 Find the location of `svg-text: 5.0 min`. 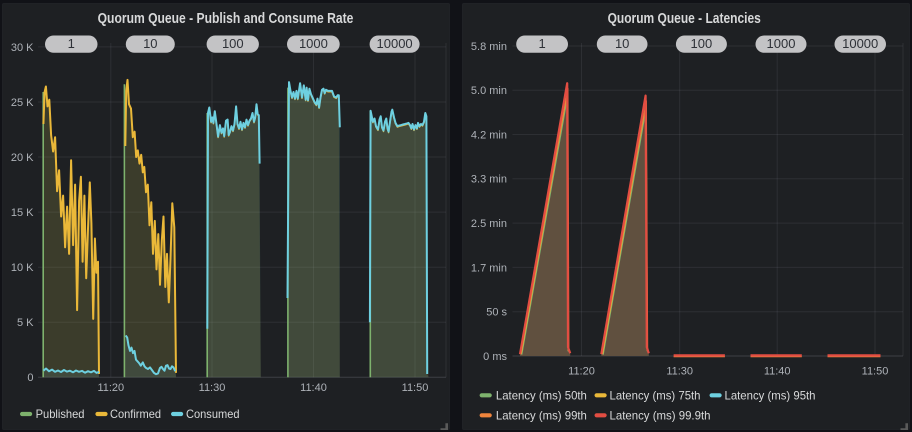

svg-text: 5.0 min is located at coordinates (489, 91).